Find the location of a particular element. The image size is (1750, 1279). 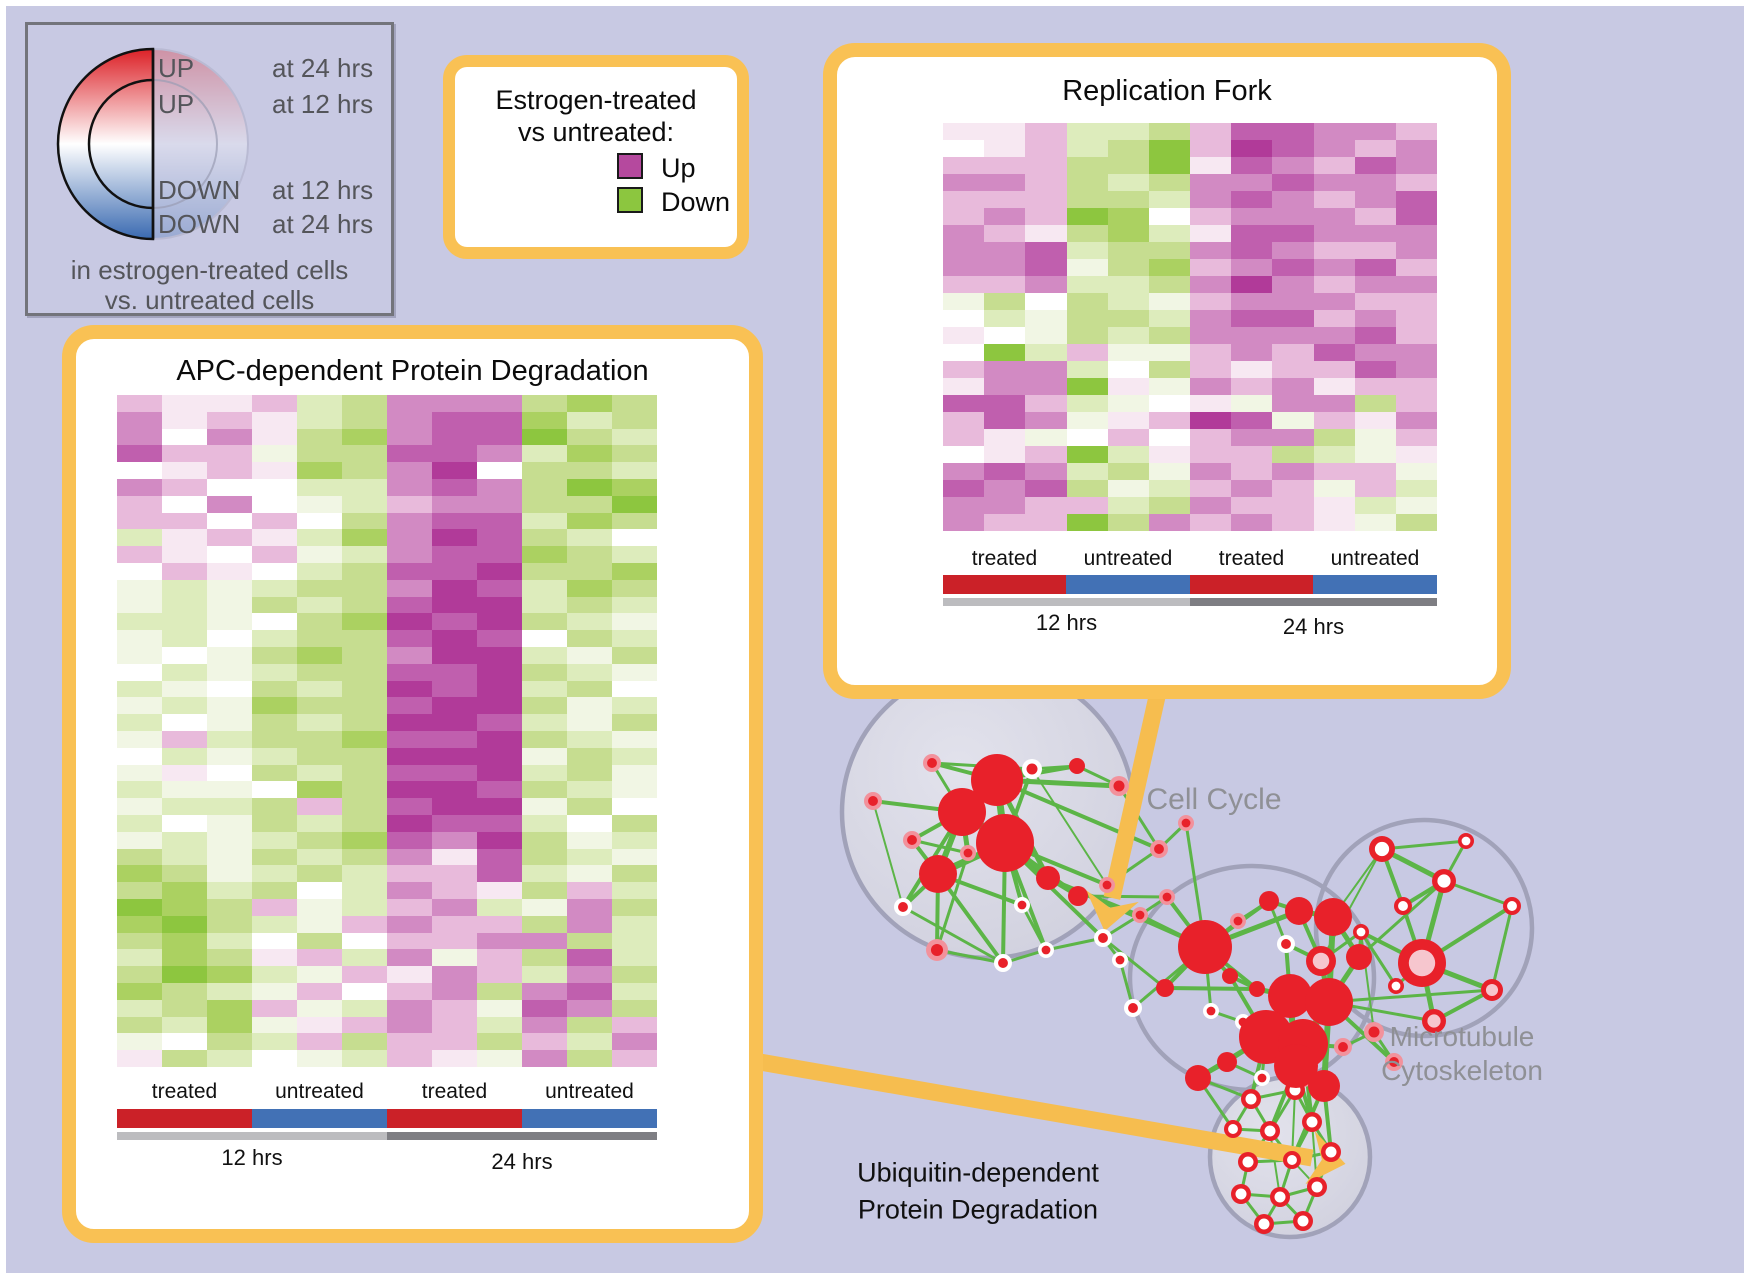

legend-footer-line1: in estrogen-treated cells is located at coordinates (209, 270).